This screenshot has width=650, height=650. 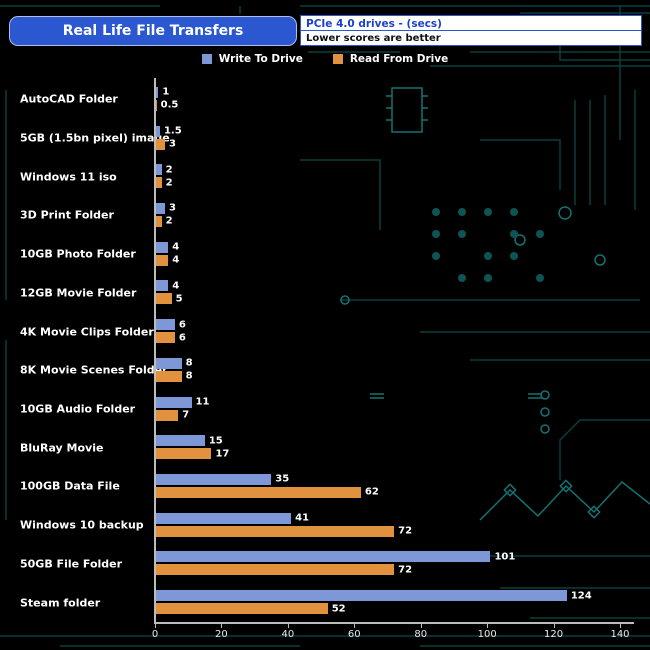 I want to click on category-label: Windows 10 backup, so click(x=82, y=525).